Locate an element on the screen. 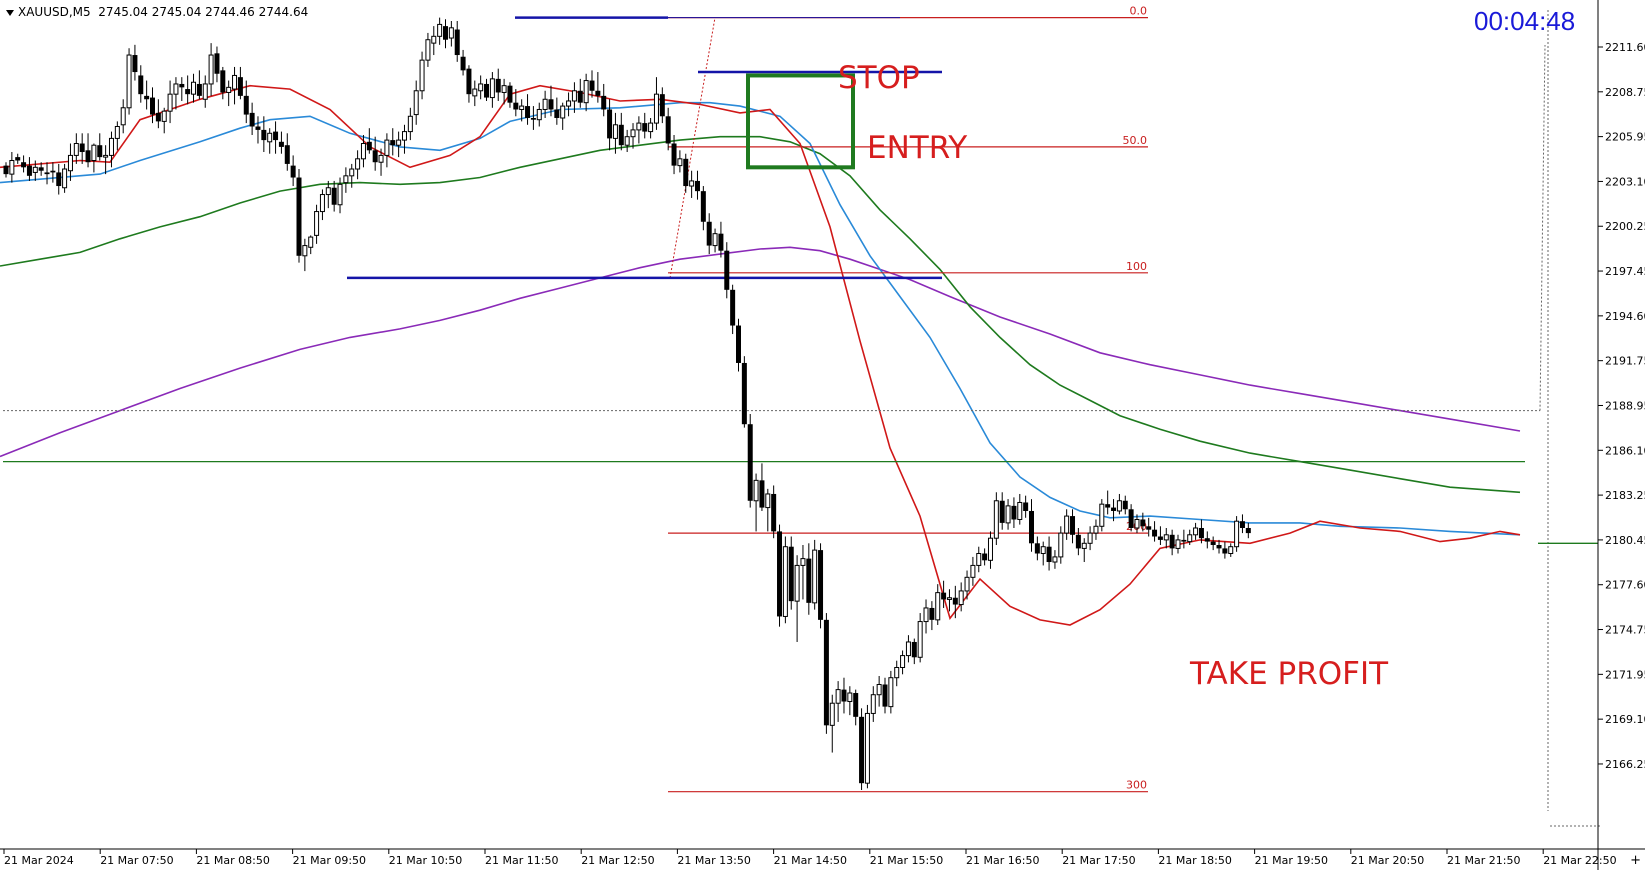 Image resolution: width=1645 pixels, height=870 pixels. chevron-down-icon is located at coordinates (10, 12).